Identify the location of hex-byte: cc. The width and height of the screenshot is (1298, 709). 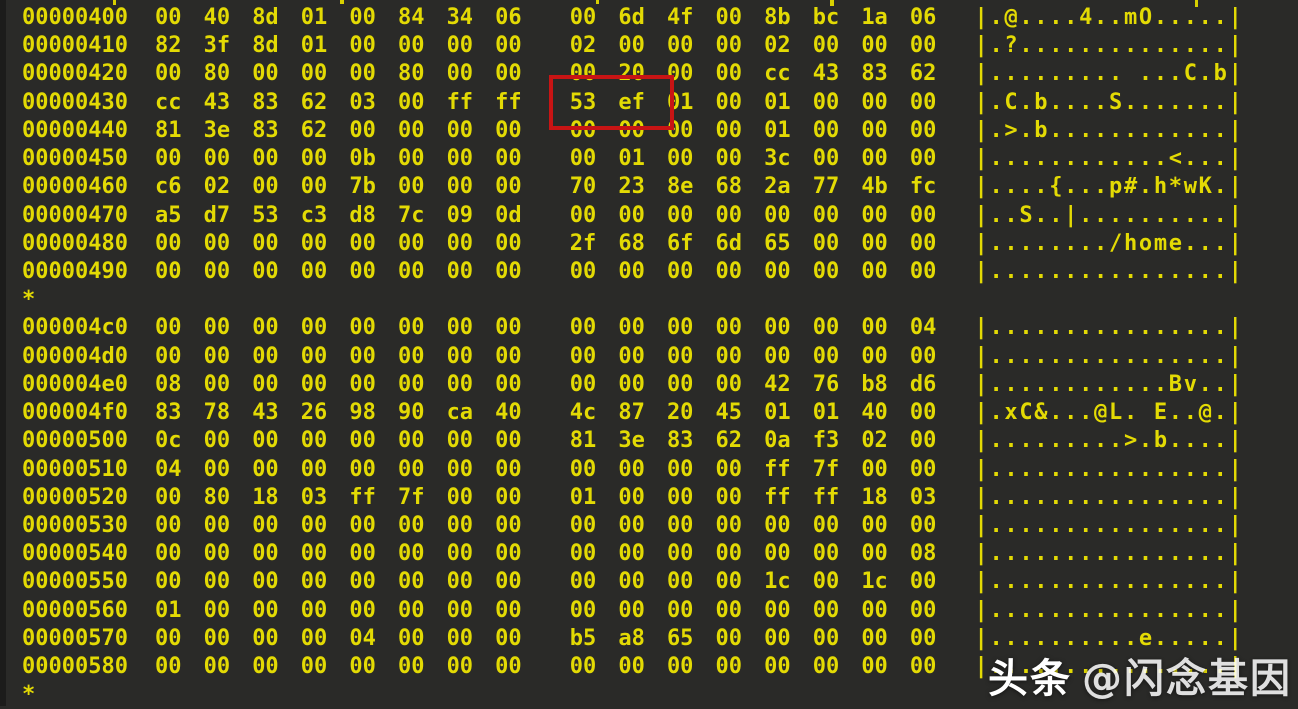
(168, 102).